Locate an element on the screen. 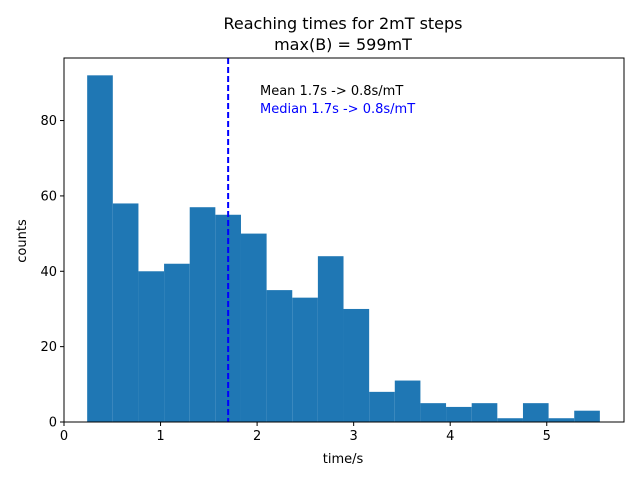  chart-title: Reaching times for 2mT steps is located at coordinates (342, 23).